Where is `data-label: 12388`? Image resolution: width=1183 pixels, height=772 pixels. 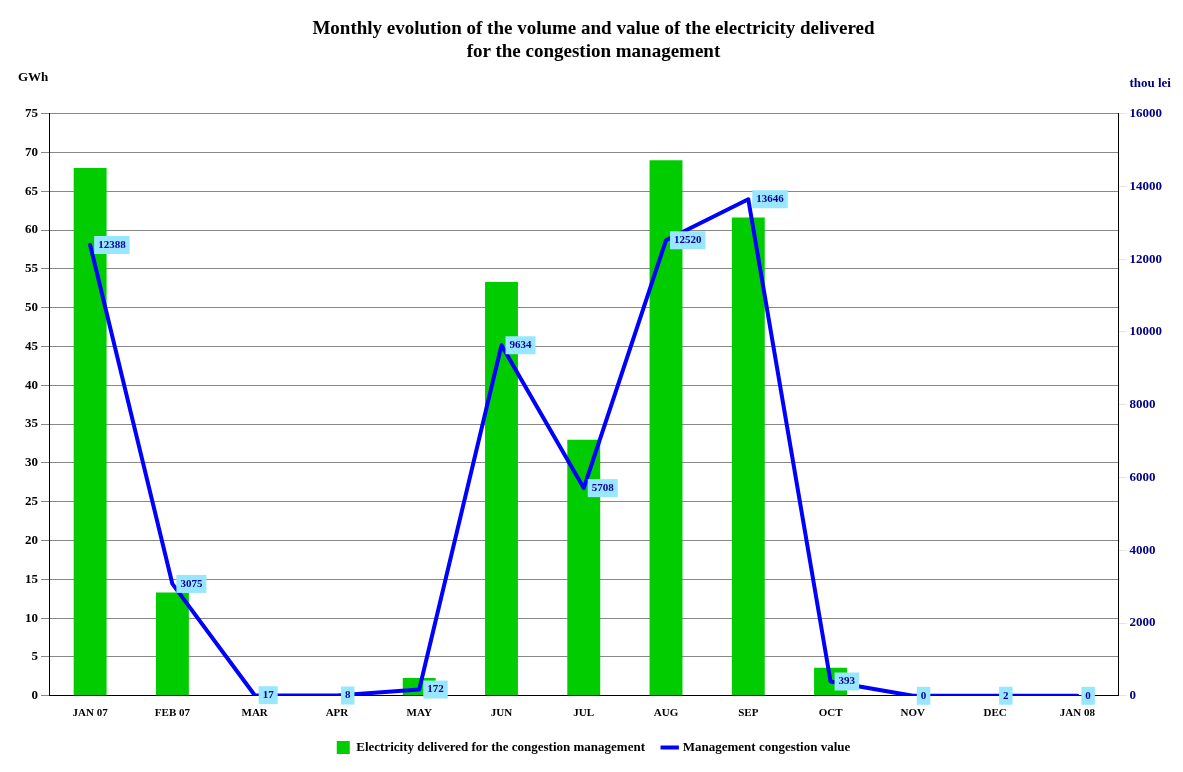 data-label: 12388 is located at coordinates (112, 243).